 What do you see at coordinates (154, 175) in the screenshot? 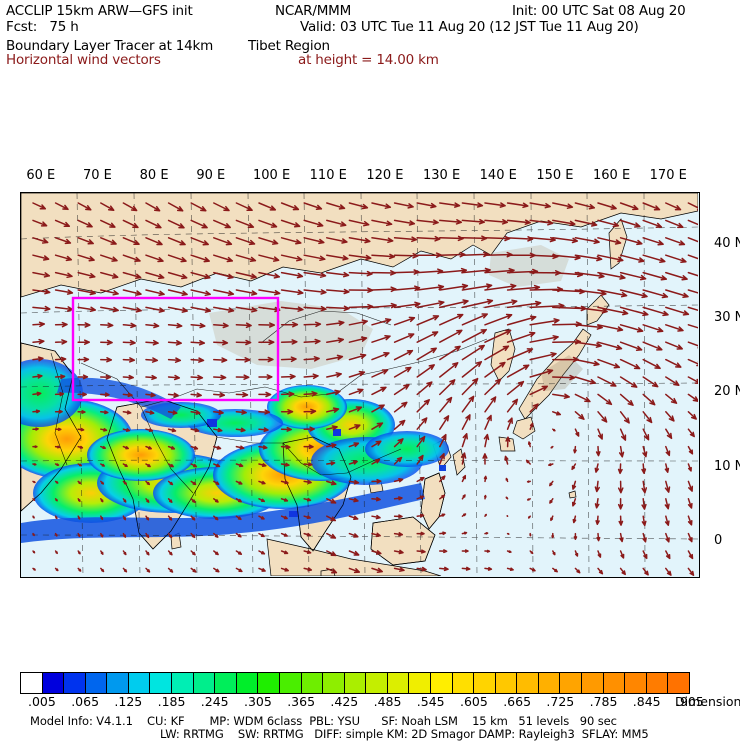
I see `x-tick-label: 80 E` at bounding box center [154, 175].